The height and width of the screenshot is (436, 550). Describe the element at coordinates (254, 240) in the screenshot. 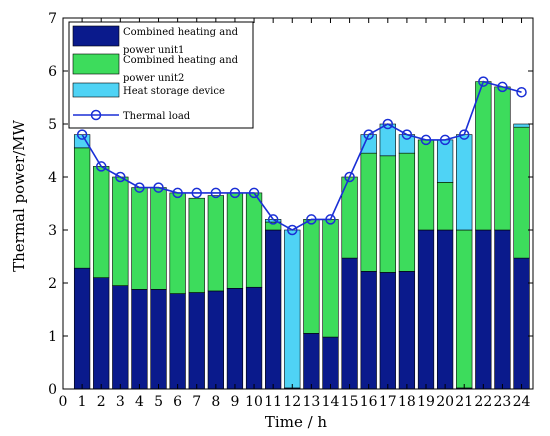

I see `bar-segment-2-h10` at that location.